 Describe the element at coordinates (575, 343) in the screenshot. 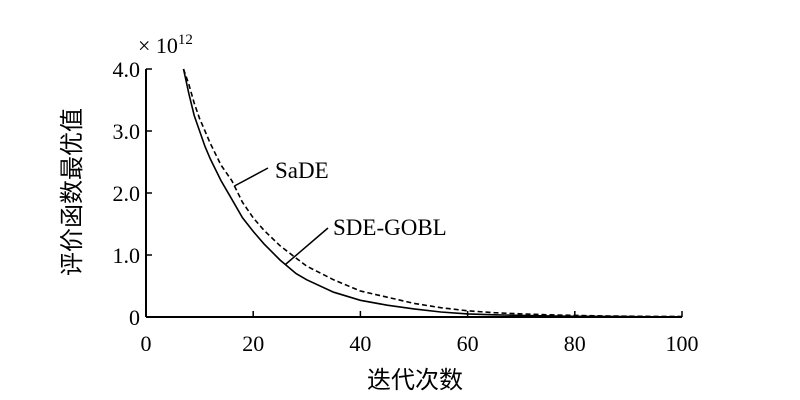

I see `x-tick-label: 80` at that location.